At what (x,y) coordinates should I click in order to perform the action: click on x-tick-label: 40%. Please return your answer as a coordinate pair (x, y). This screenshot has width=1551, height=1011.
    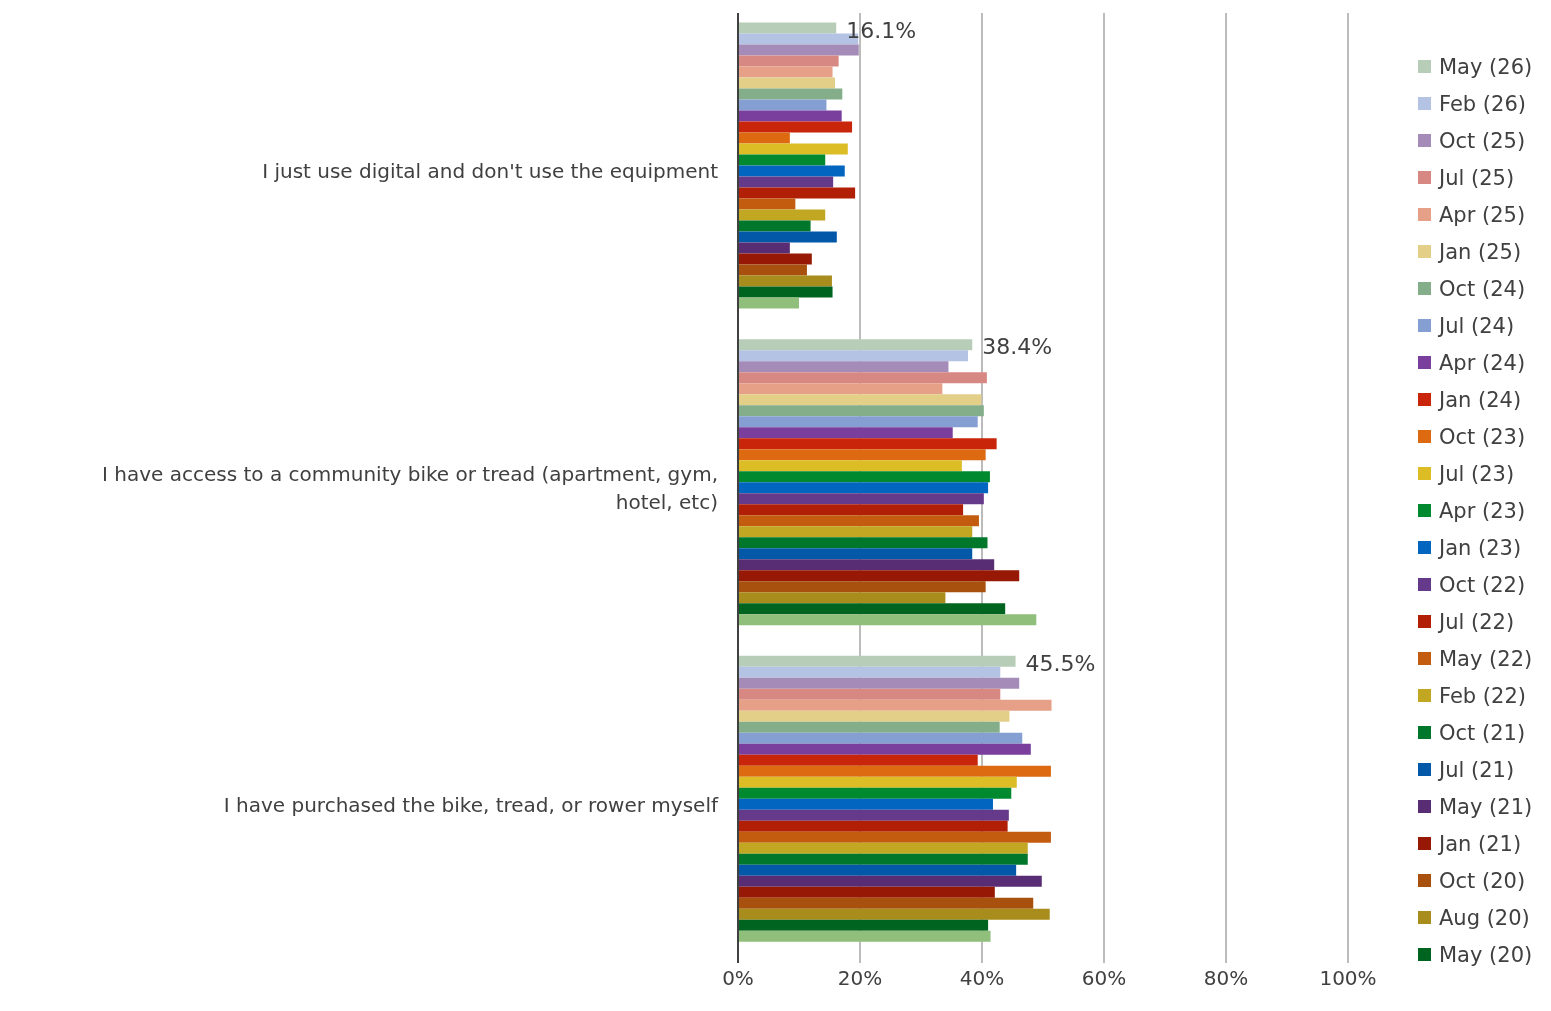
    Looking at the image, I should click on (982, 978).